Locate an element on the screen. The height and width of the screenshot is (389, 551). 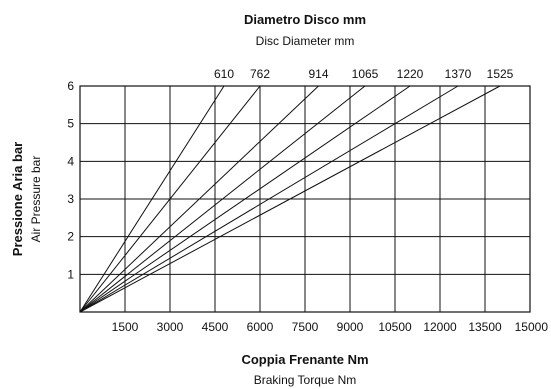
x-tick-label: 7500 is located at coordinates (305, 327).